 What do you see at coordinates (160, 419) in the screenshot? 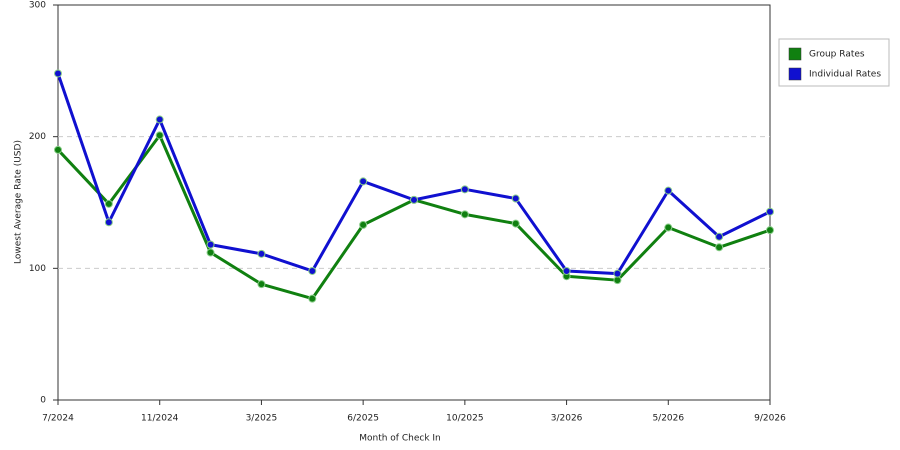
I see `x-tick-label: 11/2024` at bounding box center [160, 419].